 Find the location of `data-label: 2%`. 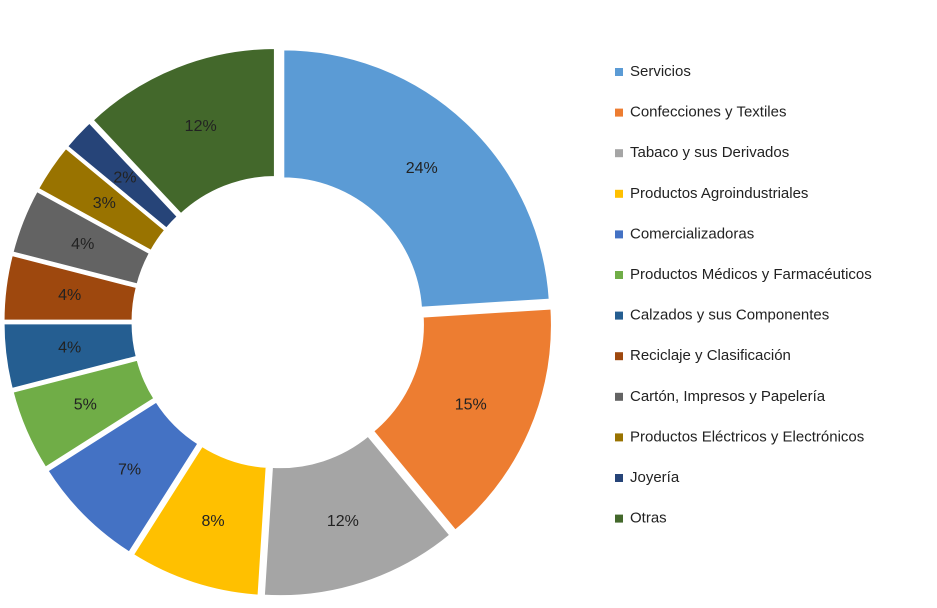

data-label: 2% is located at coordinates (124, 177).